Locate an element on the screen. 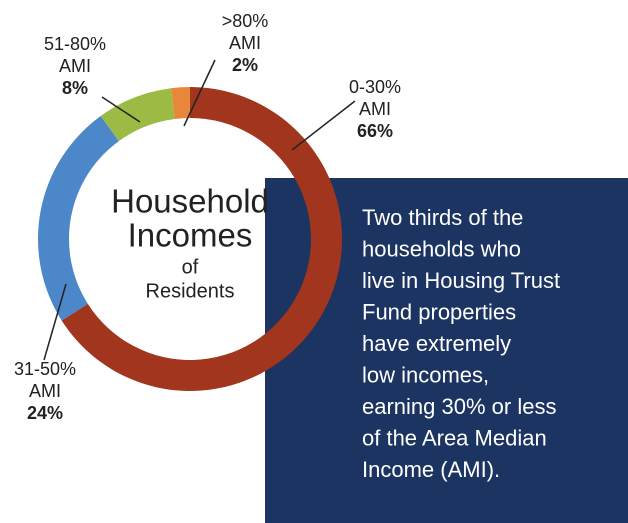  slice-value-label: 8% is located at coordinates (75, 88).